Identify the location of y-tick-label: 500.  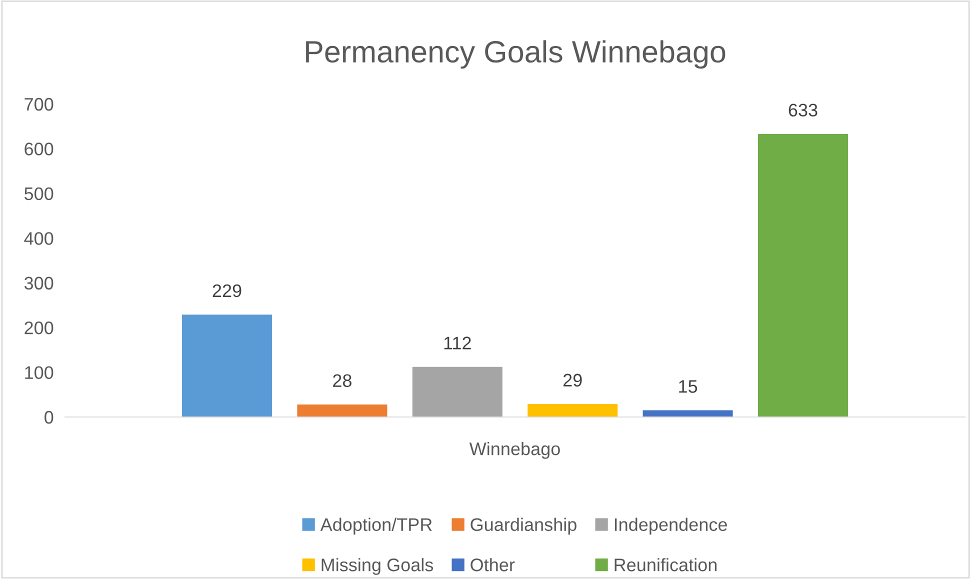
(39, 193).